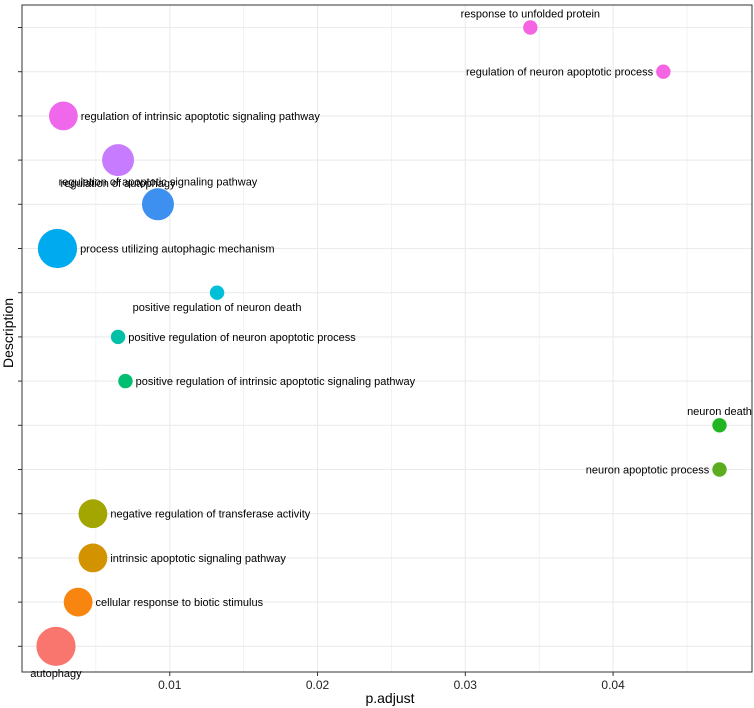 The height and width of the screenshot is (708, 754). Describe the element at coordinates (466, 685) in the screenshot. I see `x-tick-label: 0.03` at that location.